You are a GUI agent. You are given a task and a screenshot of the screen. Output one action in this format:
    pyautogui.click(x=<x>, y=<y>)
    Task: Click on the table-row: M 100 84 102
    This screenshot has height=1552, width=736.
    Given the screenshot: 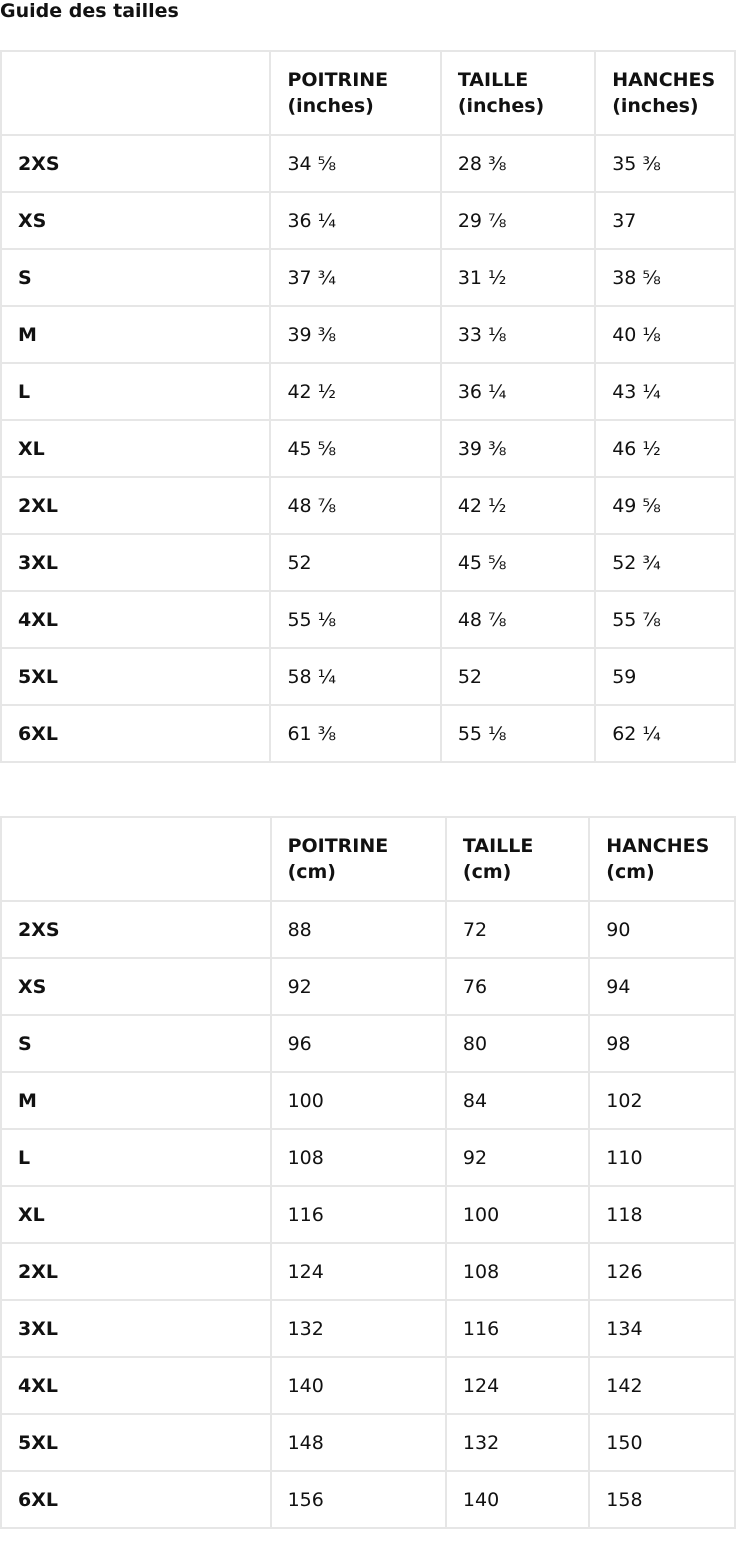 What is the action you would take?
    pyautogui.click(x=368, y=1100)
    